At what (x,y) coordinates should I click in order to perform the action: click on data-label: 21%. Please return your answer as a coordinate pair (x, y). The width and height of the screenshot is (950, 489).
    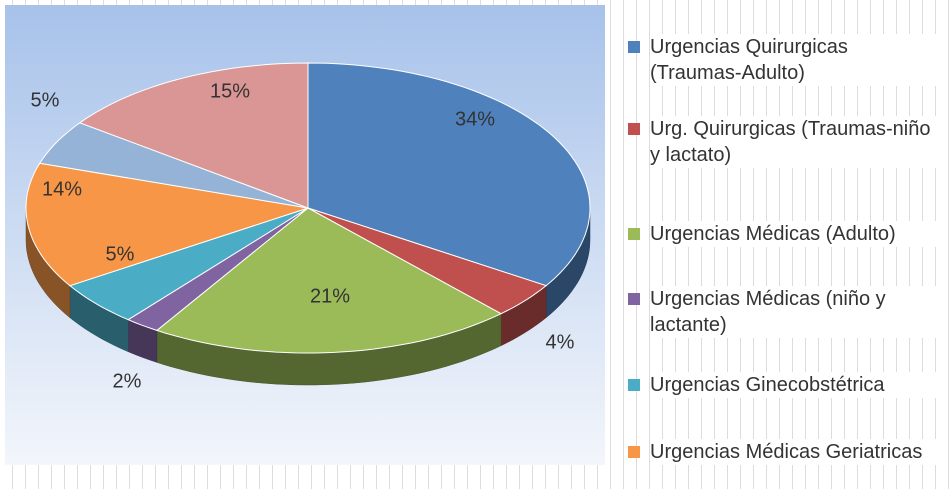
    Looking at the image, I should click on (330, 296).